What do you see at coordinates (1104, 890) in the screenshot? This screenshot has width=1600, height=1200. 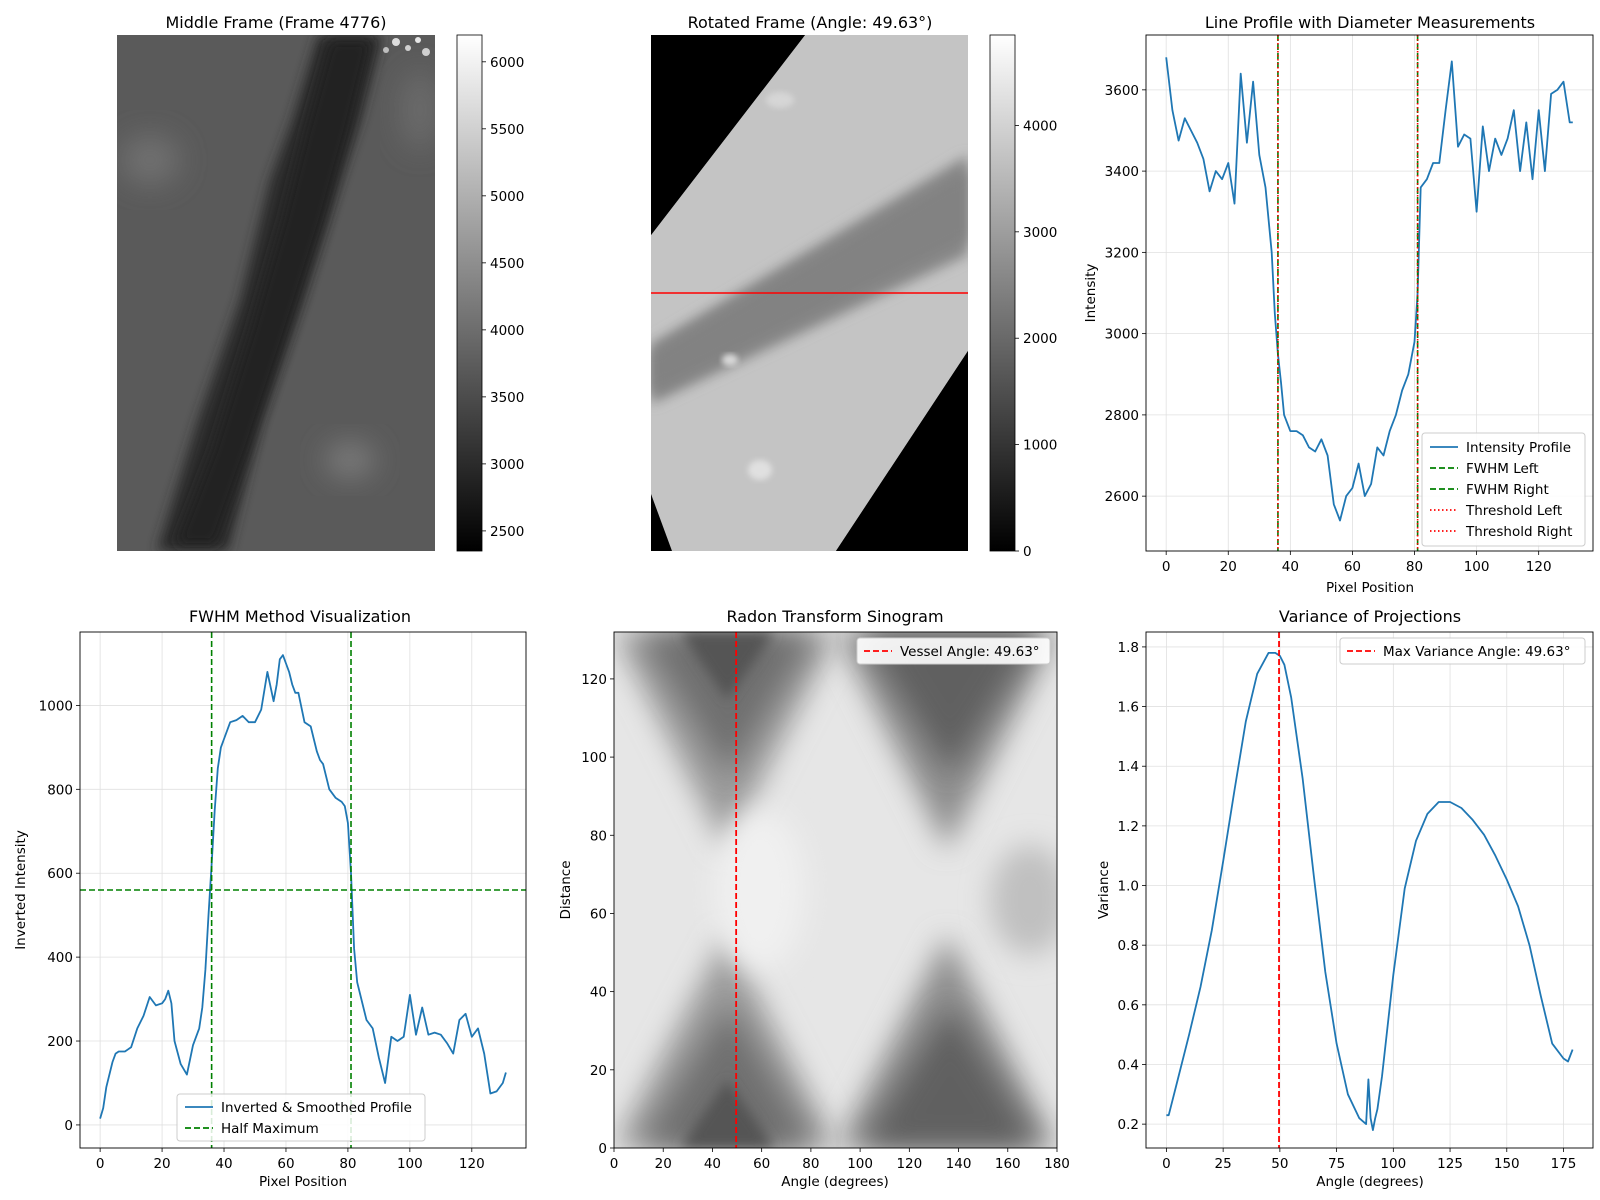 I see `variance-ylabel: Variance` at bounding box center [1104, 890].